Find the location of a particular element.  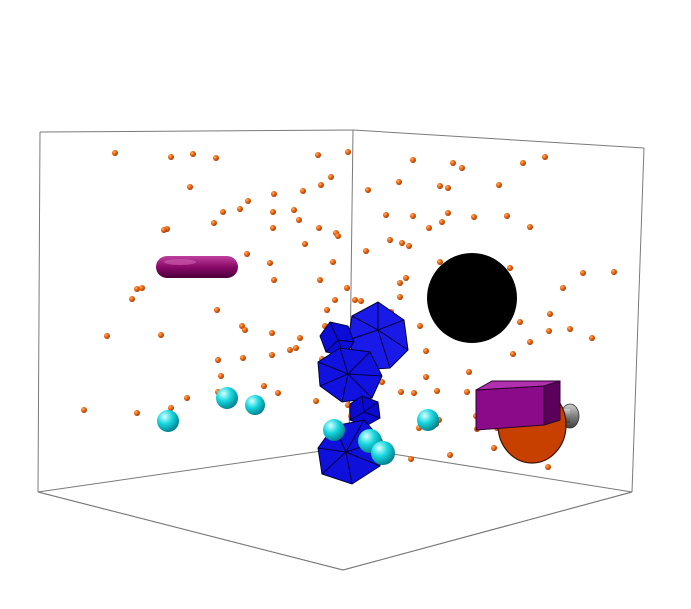

torus-shape is located at coordinates (197, 267).